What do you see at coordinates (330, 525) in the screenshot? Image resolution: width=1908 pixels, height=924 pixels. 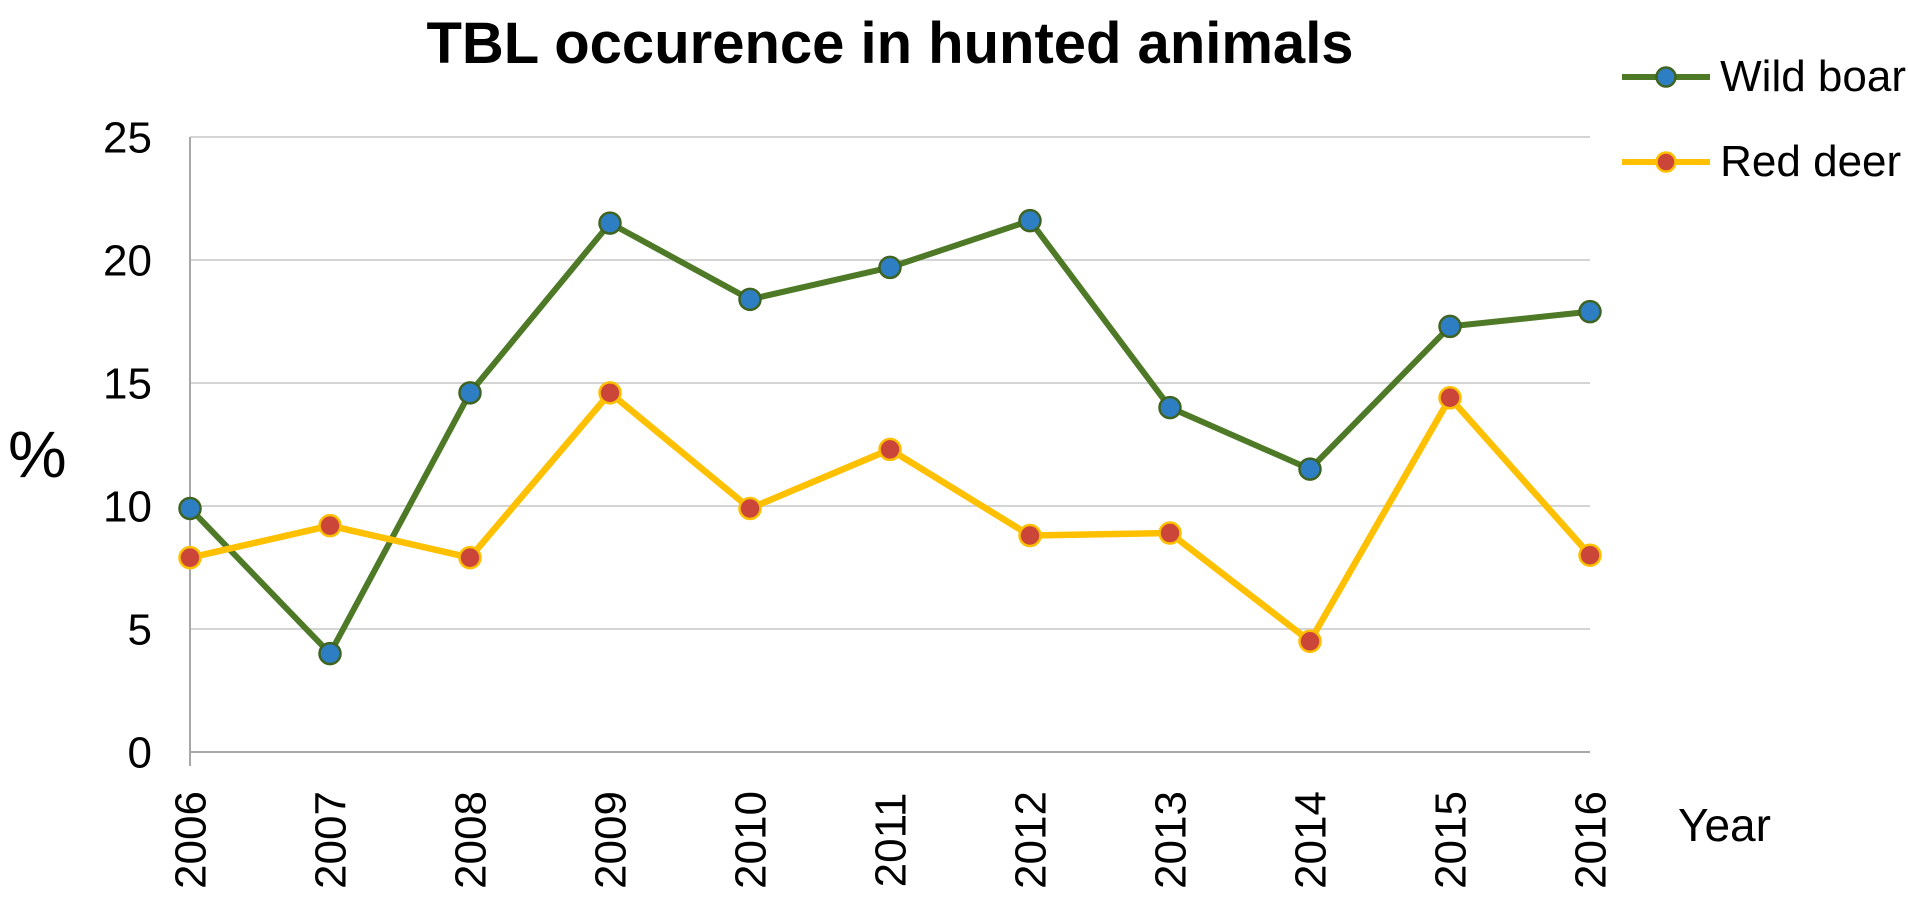 I see `data-point-red-deer-2007` at bounding box center [330, 525].